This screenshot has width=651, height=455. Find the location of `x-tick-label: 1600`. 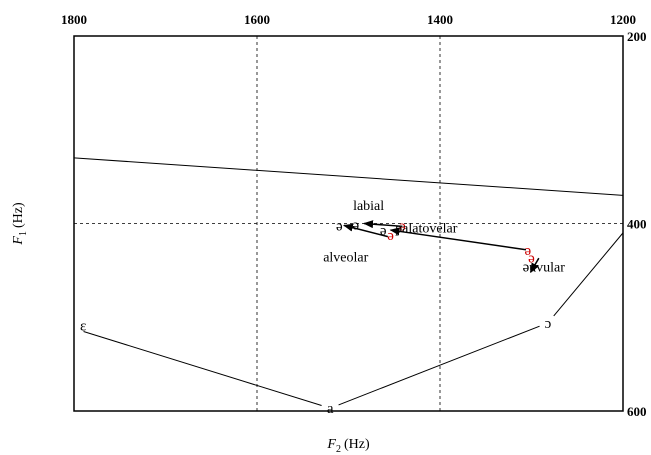

x-tick-label: 1600 is located at coordinates (257, 19).